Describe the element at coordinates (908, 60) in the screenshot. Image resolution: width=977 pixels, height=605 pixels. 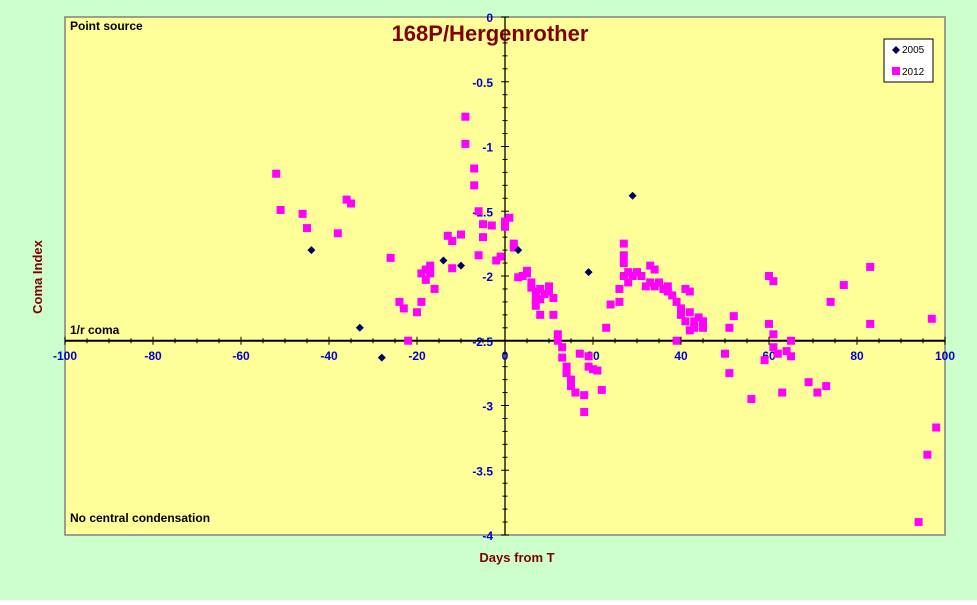
I see `legend: 2005 2012` at that location.